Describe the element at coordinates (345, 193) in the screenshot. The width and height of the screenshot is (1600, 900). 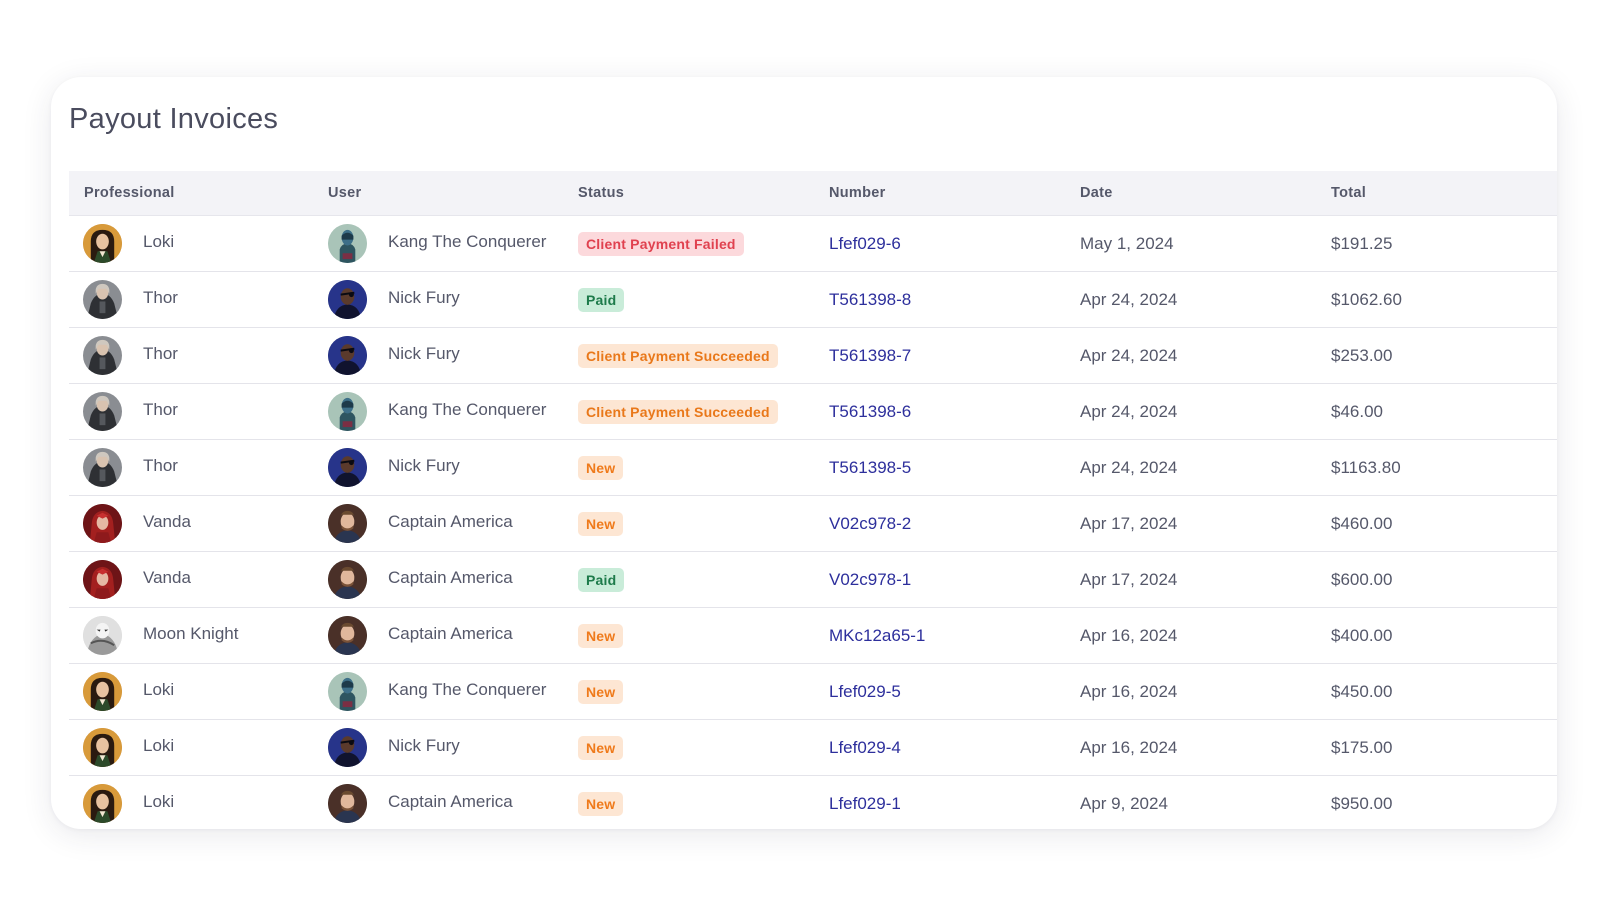
I see `column-header-user: User` at that location.